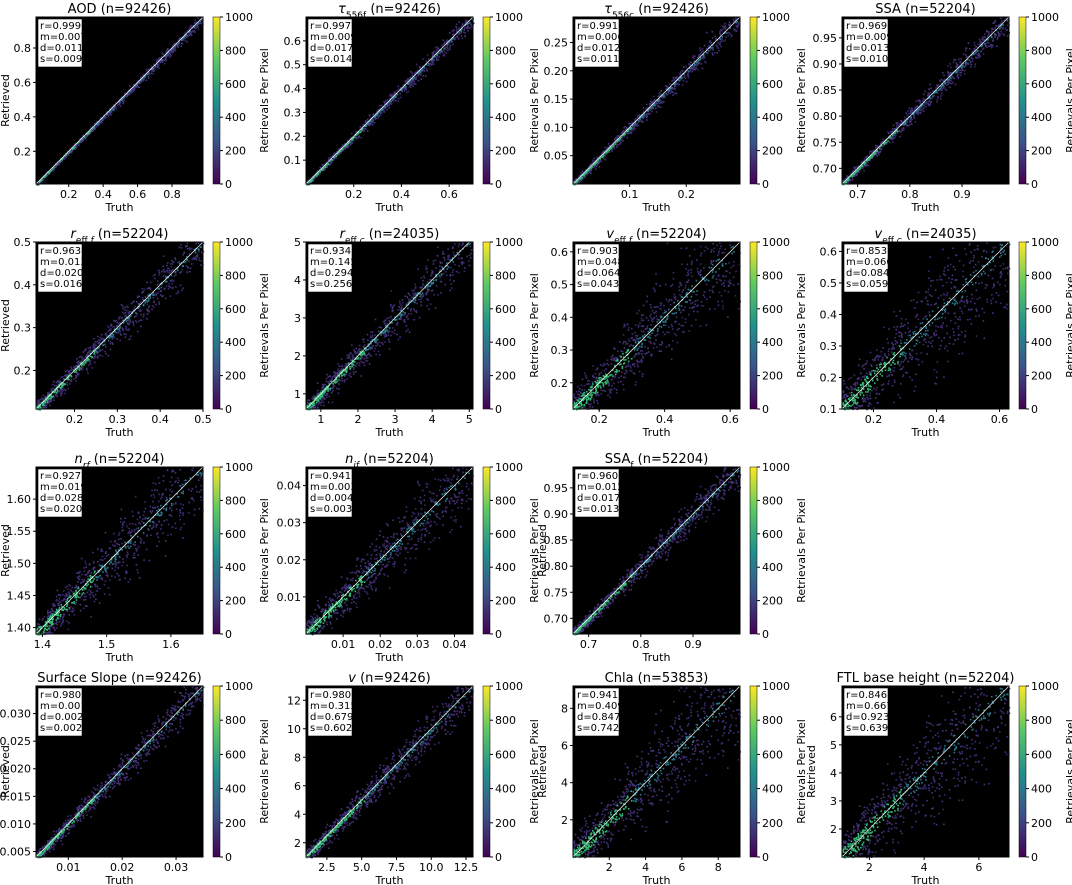 The image size is (1072, 885). Describe the element at coordinates (63, 262) in the screenshot. I see `stat-line: m=0.013` at that location.